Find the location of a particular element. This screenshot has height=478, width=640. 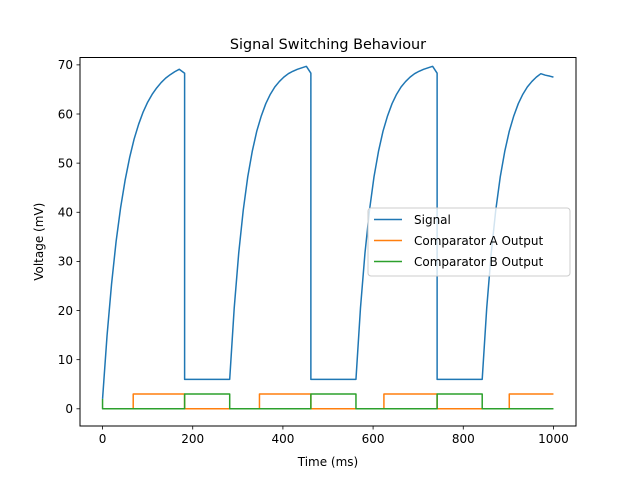

y-tick-label: 70 is located at coordinates (65, 65).